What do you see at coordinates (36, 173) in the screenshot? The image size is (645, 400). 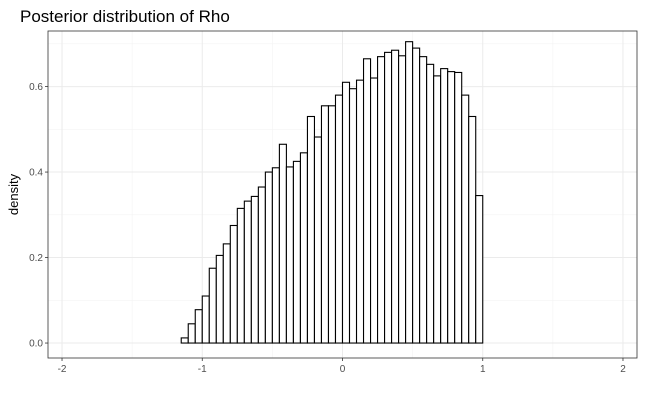 I see `y-tick-label: 0.4` at bounding box center [36, 173].